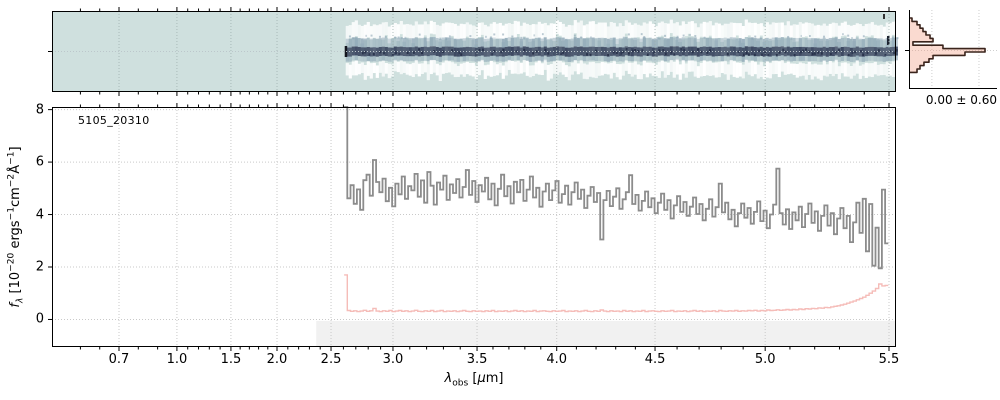  Describe the element at coordinates (655, 359) in the screenshot. I see `x-tick-label: 4.5` at that location.